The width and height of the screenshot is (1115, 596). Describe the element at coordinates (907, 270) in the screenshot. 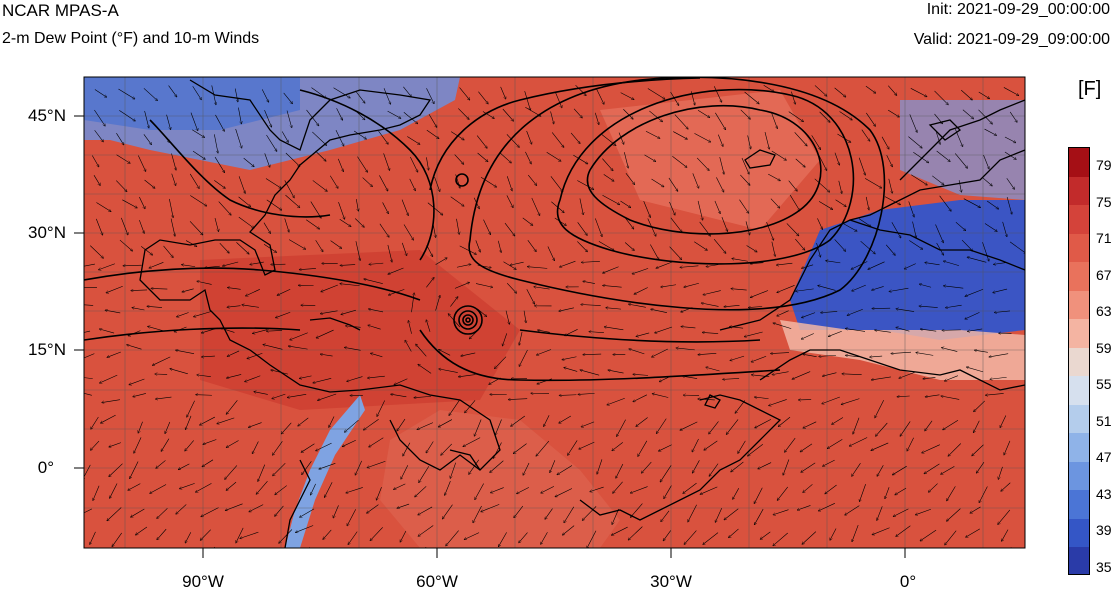

I see `dry-region-iberia-sahara` at that location.